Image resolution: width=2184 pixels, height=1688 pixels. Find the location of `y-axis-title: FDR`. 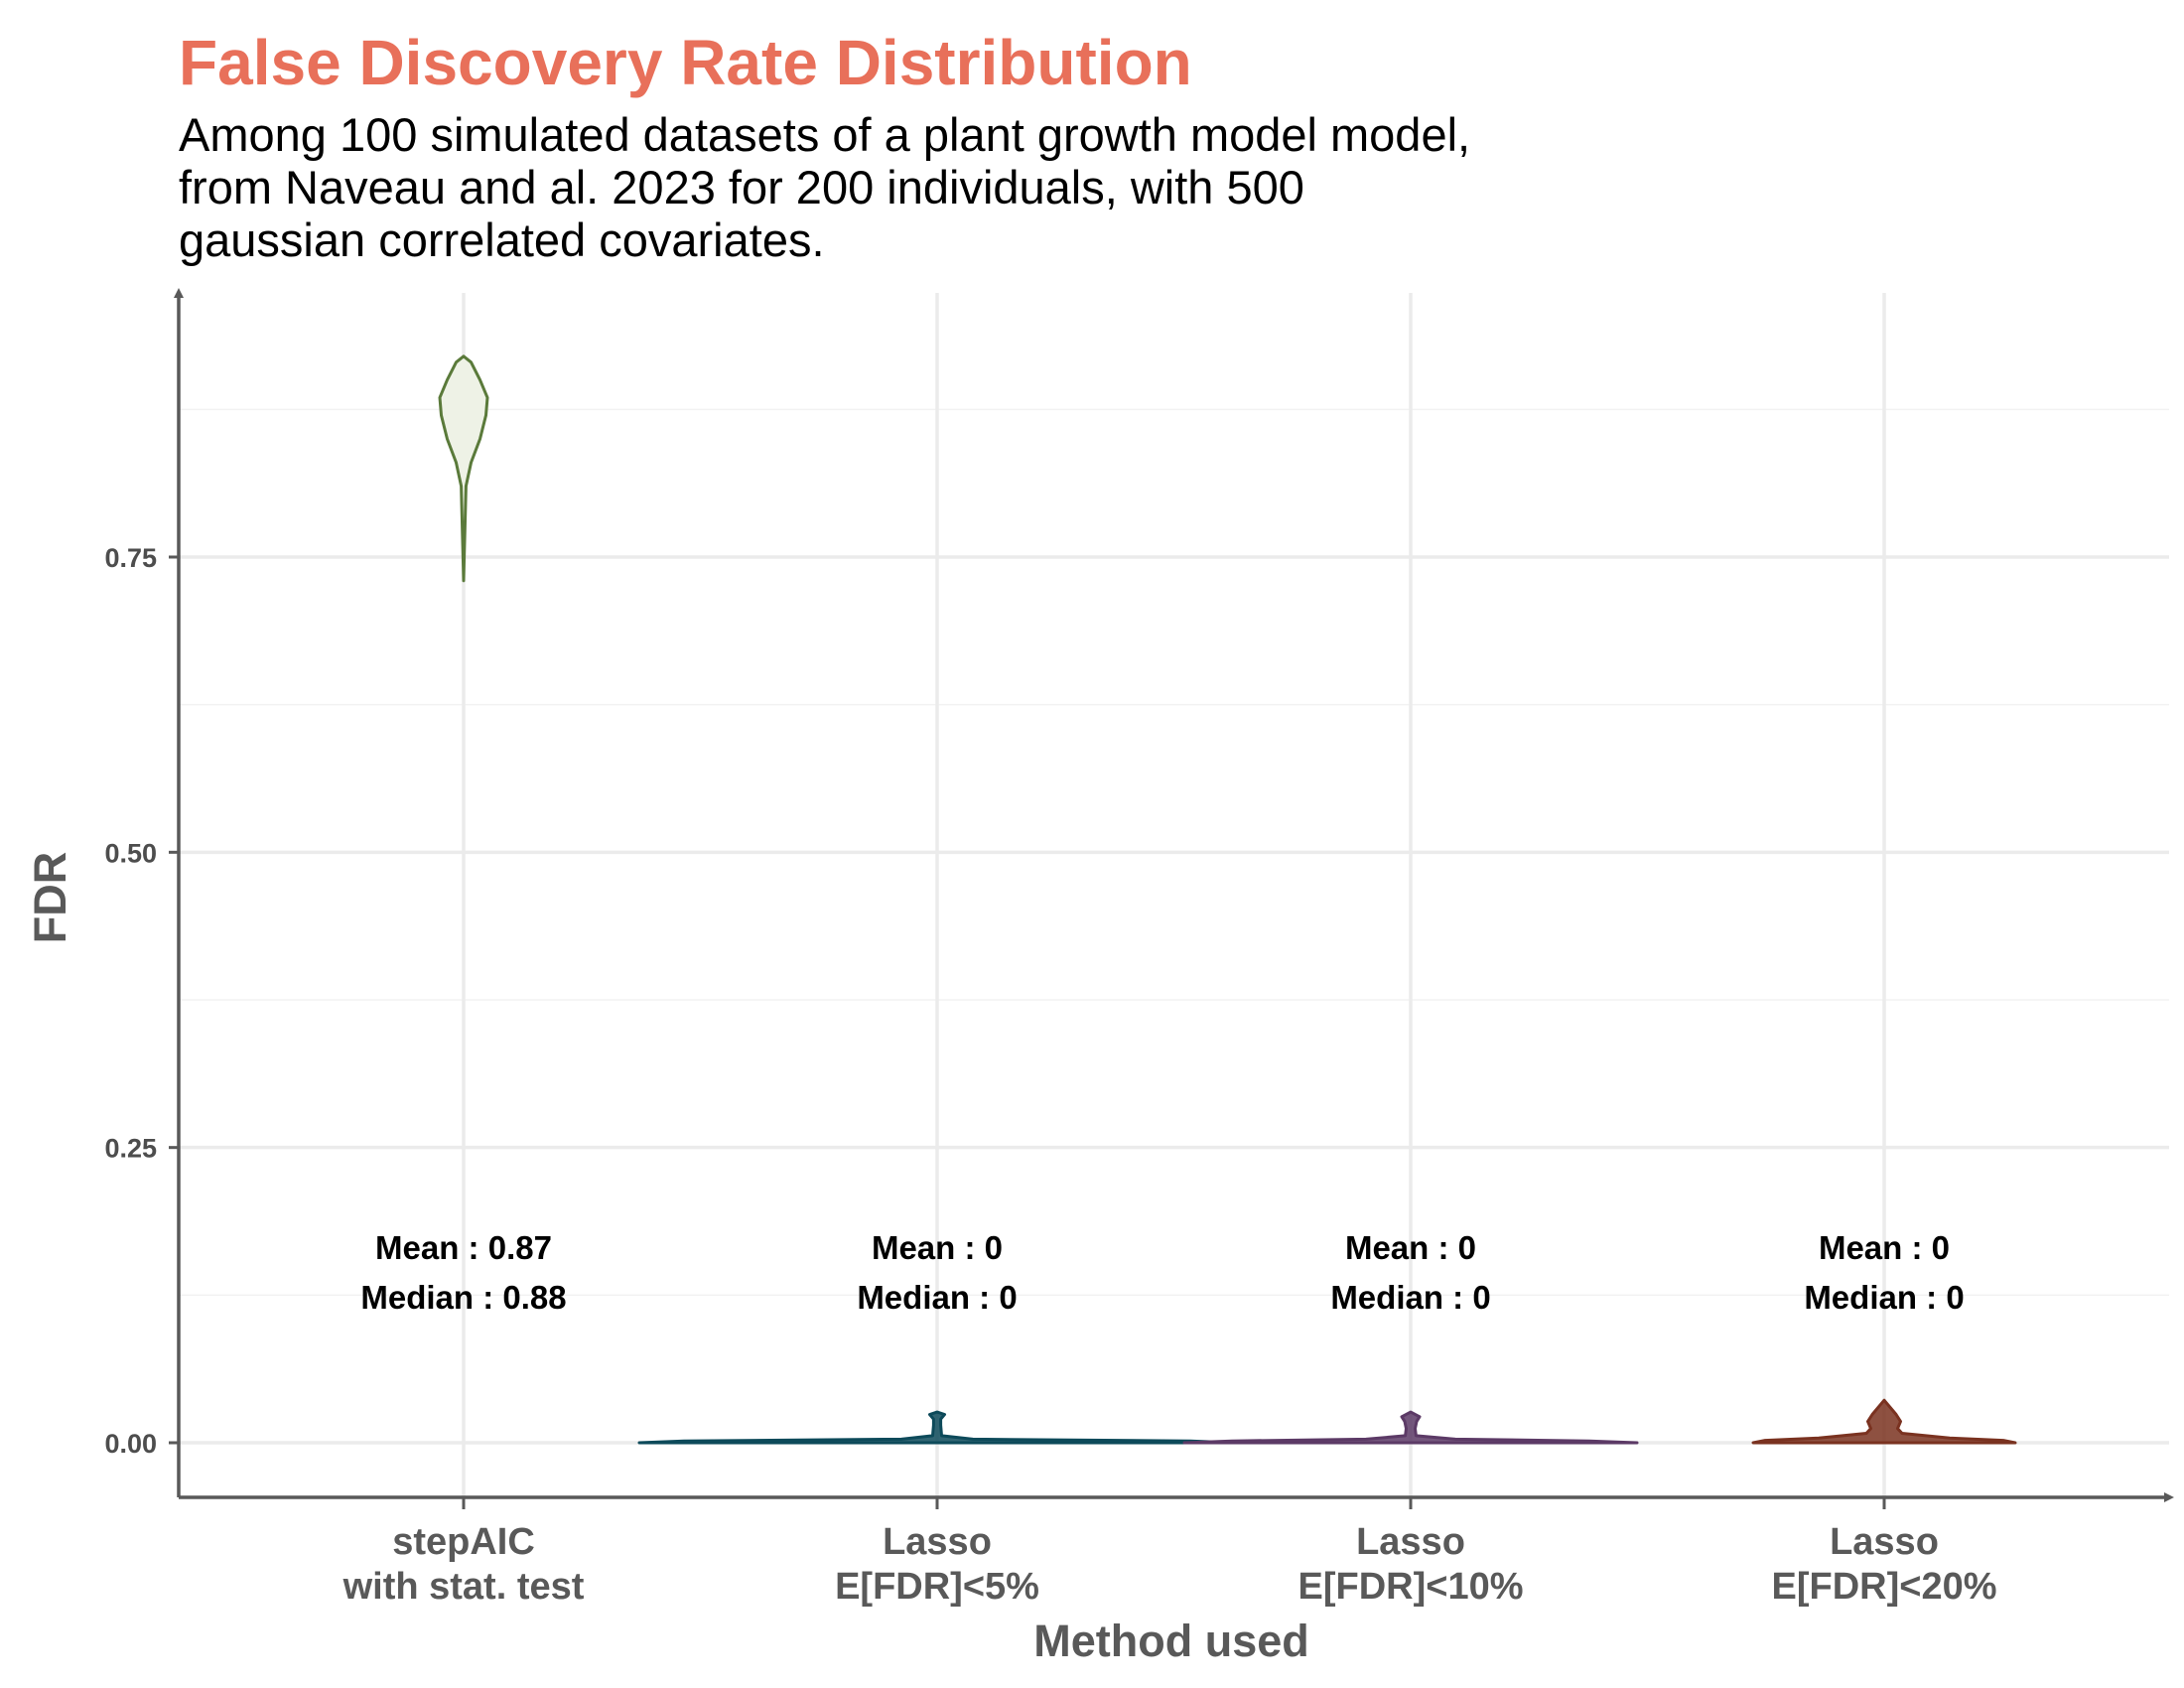

y-axis-title: FDR is located at coordinates (50, 897).